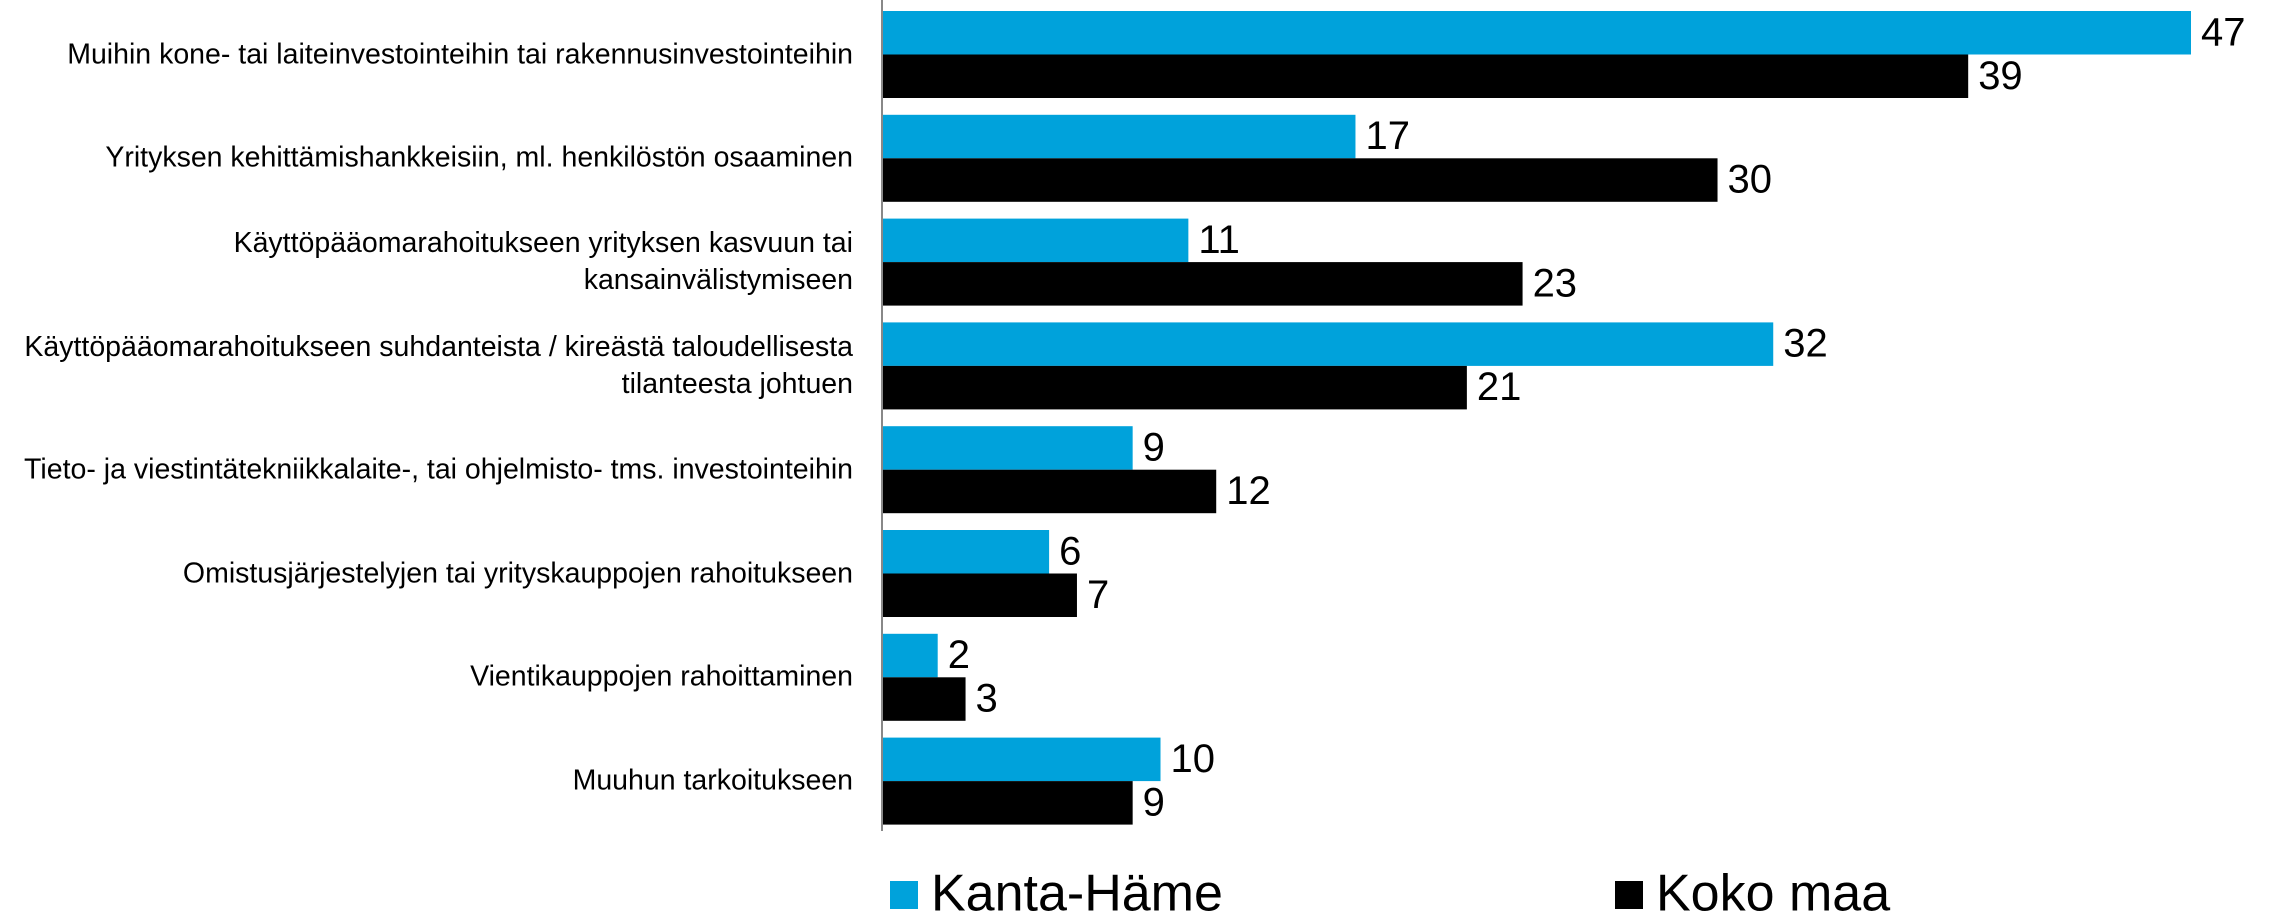  What do you see at coordinates (1098, 595) in the screenshot?
I see `value-label: 7` at bounding box center [1098, 595].